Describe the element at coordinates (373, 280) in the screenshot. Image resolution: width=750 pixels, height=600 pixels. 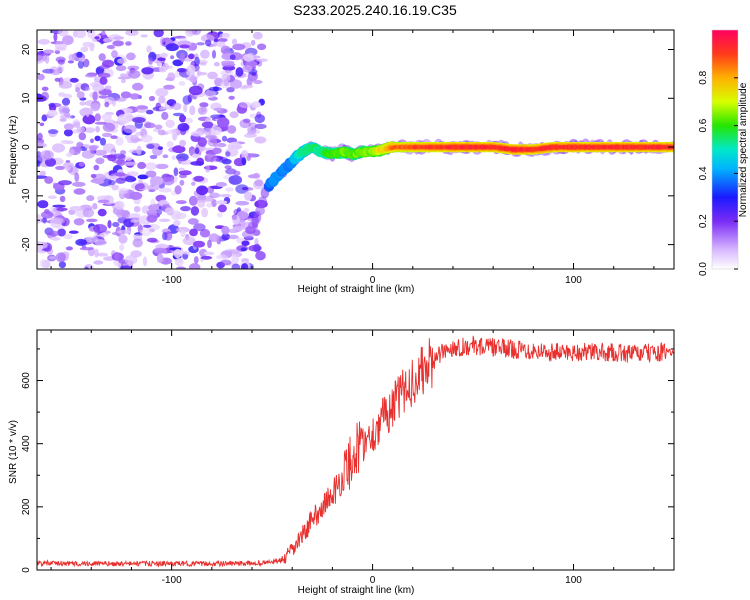
I see `x-tick-label: 0` at that location.